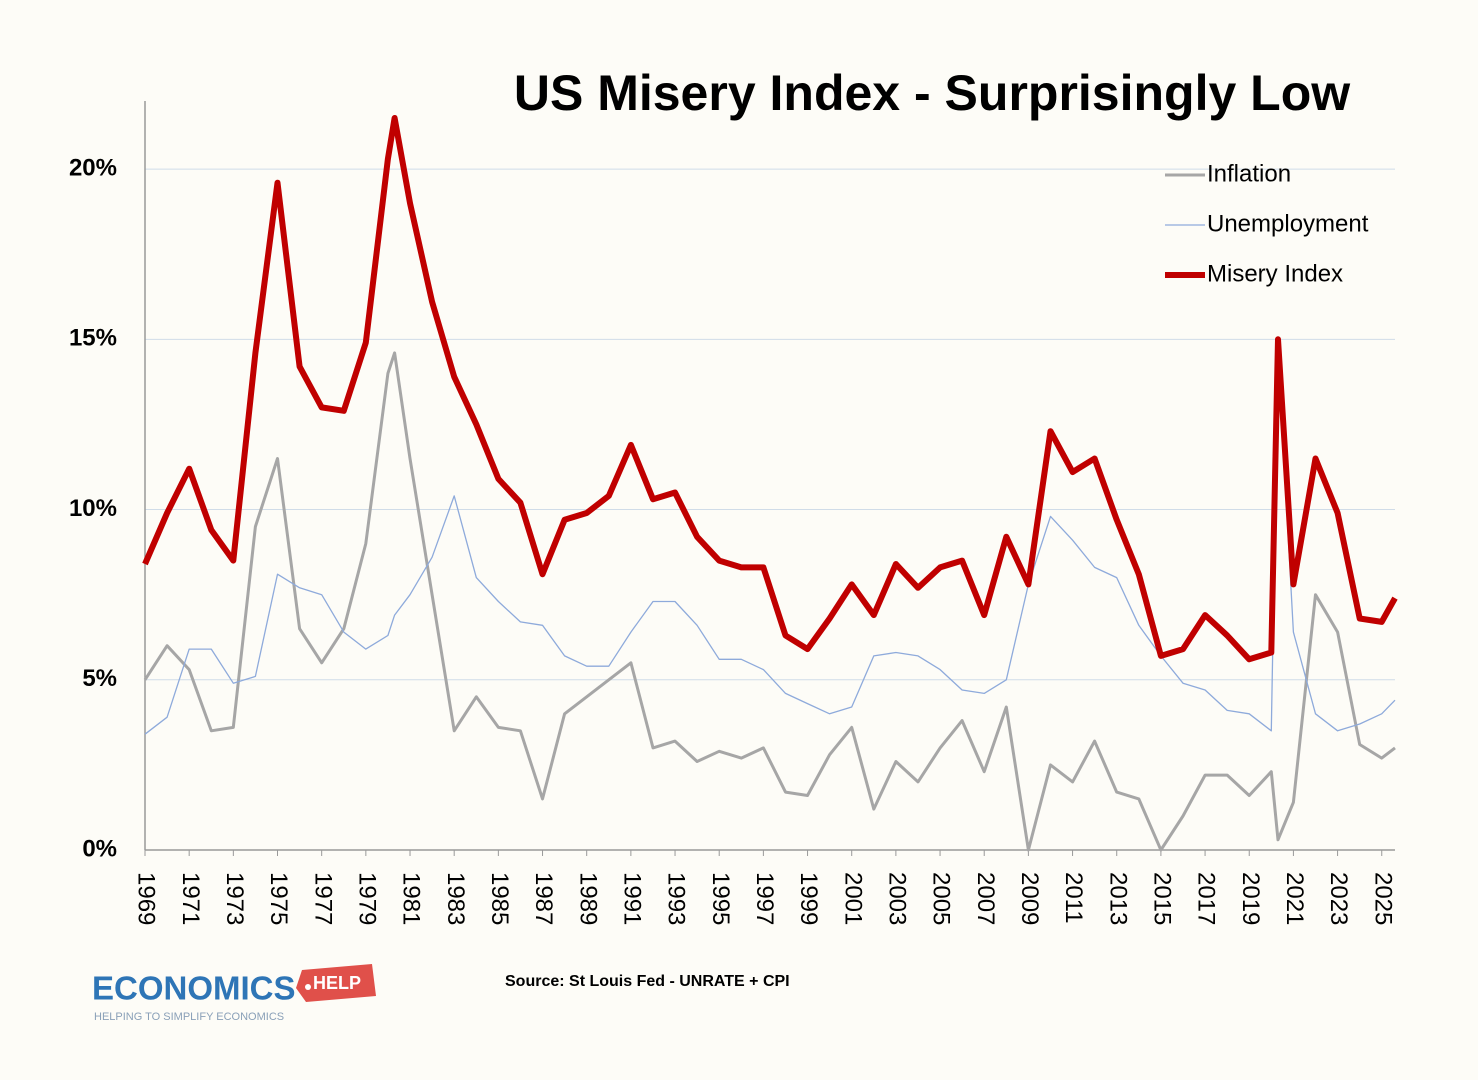  What do you see at coordinates (99, 848) in the screenshot?
I see `y-tick-label: 0%` at bounding box center [99, 848].